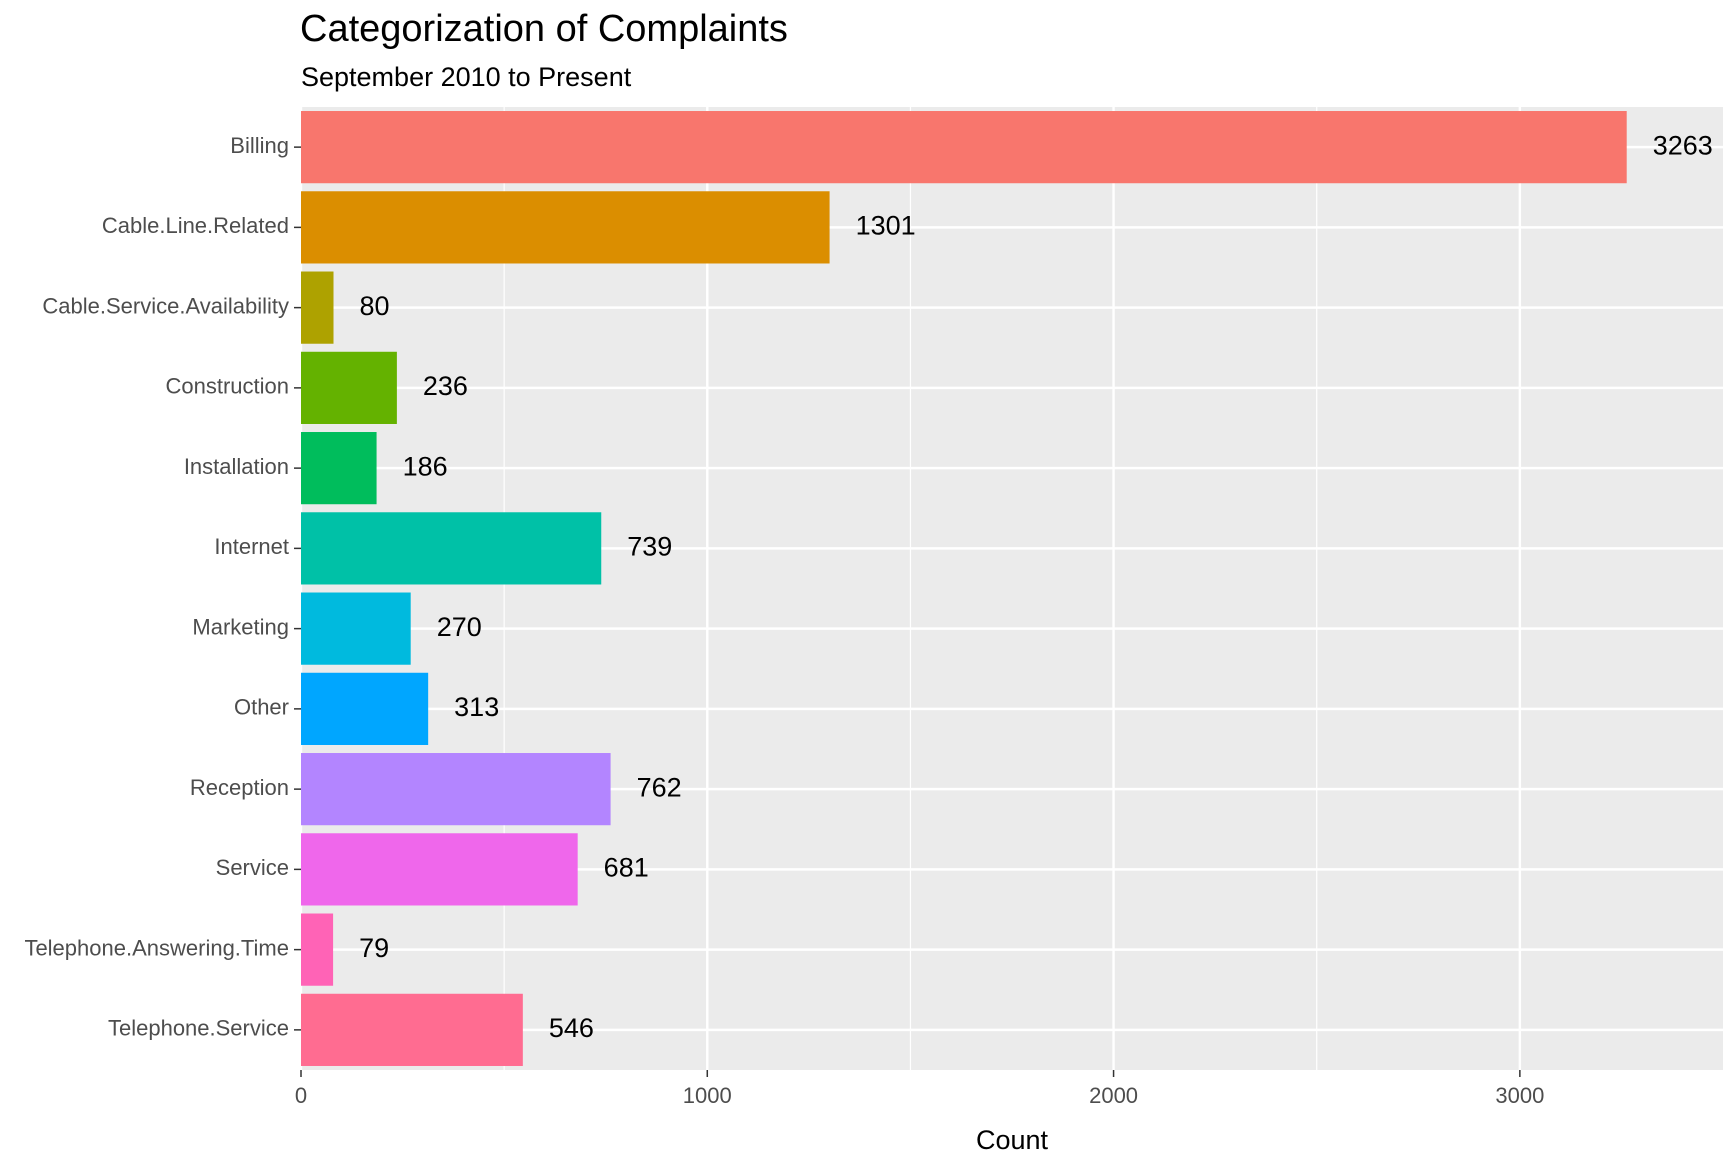 The image size is (1728, 1152). What do you see at coordinates (356, 628) in the screenshot?
I see `bar-marketing` at bounding box center [356, 628].